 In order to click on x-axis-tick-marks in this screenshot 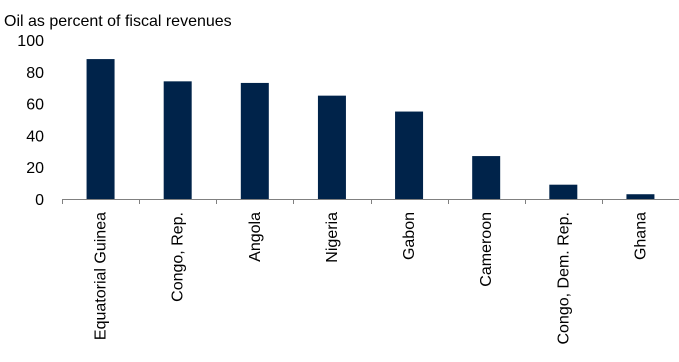, I will do `click(332, 201)`.